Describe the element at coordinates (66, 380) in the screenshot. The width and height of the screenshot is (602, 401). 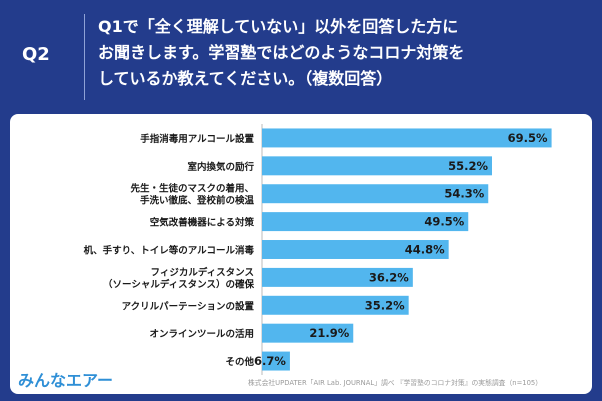
I see `brand-logo: みんなエアー` at that location.